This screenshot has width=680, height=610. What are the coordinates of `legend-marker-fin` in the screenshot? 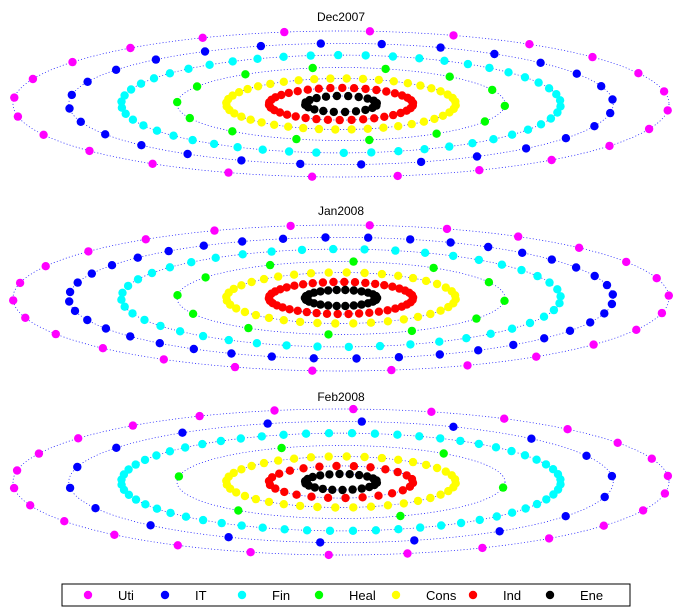 It's located at (242, 595).